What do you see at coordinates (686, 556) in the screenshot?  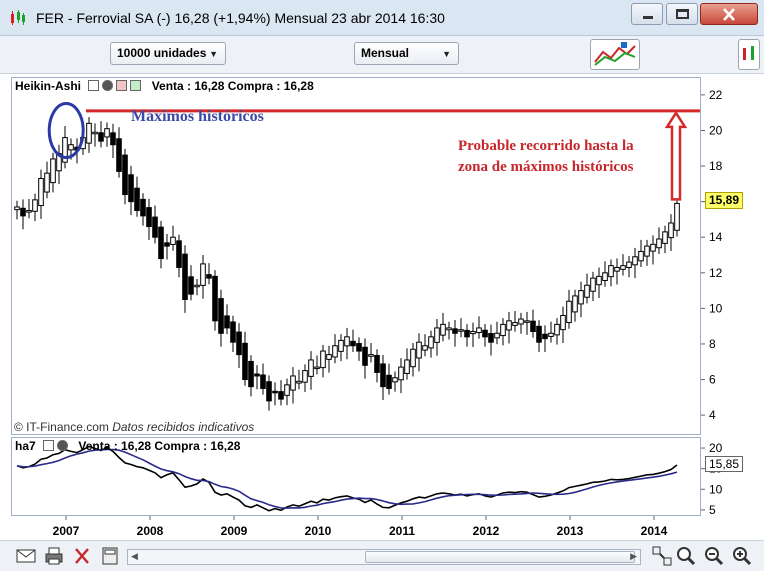 I see `zoom-area-icon` at bounding box center [686, 556].